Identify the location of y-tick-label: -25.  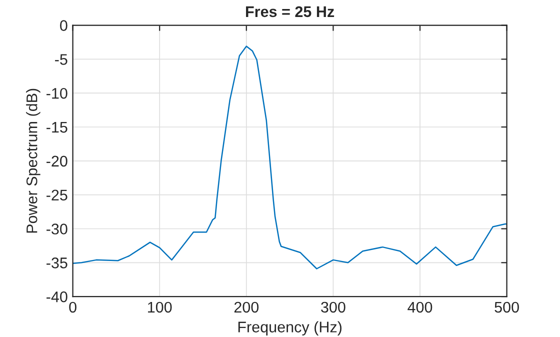
(57, 195).